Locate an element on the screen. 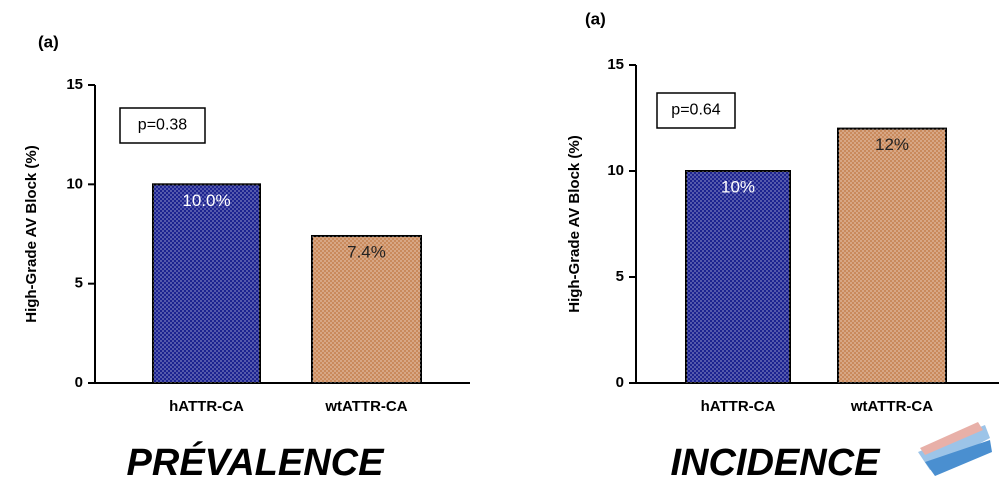  annotation: p=0.64 is located at coordinates (695, 110).